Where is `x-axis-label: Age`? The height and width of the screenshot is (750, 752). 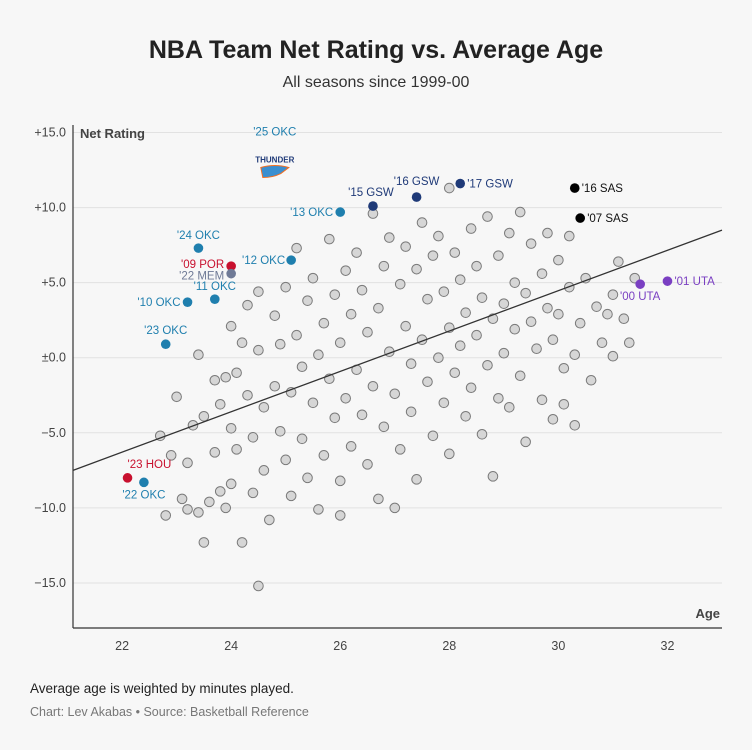 x-axis-label: Age is located at coordinates (707, 613).